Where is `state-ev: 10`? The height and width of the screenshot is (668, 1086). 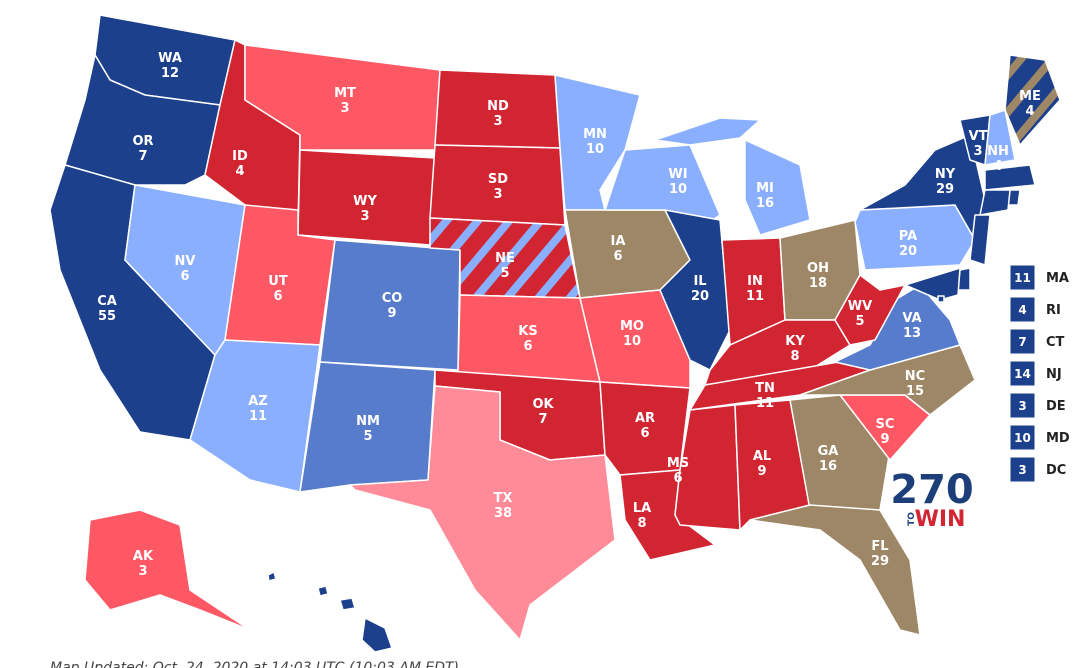
state-ev: 10 is located at coordinates (595, 149).